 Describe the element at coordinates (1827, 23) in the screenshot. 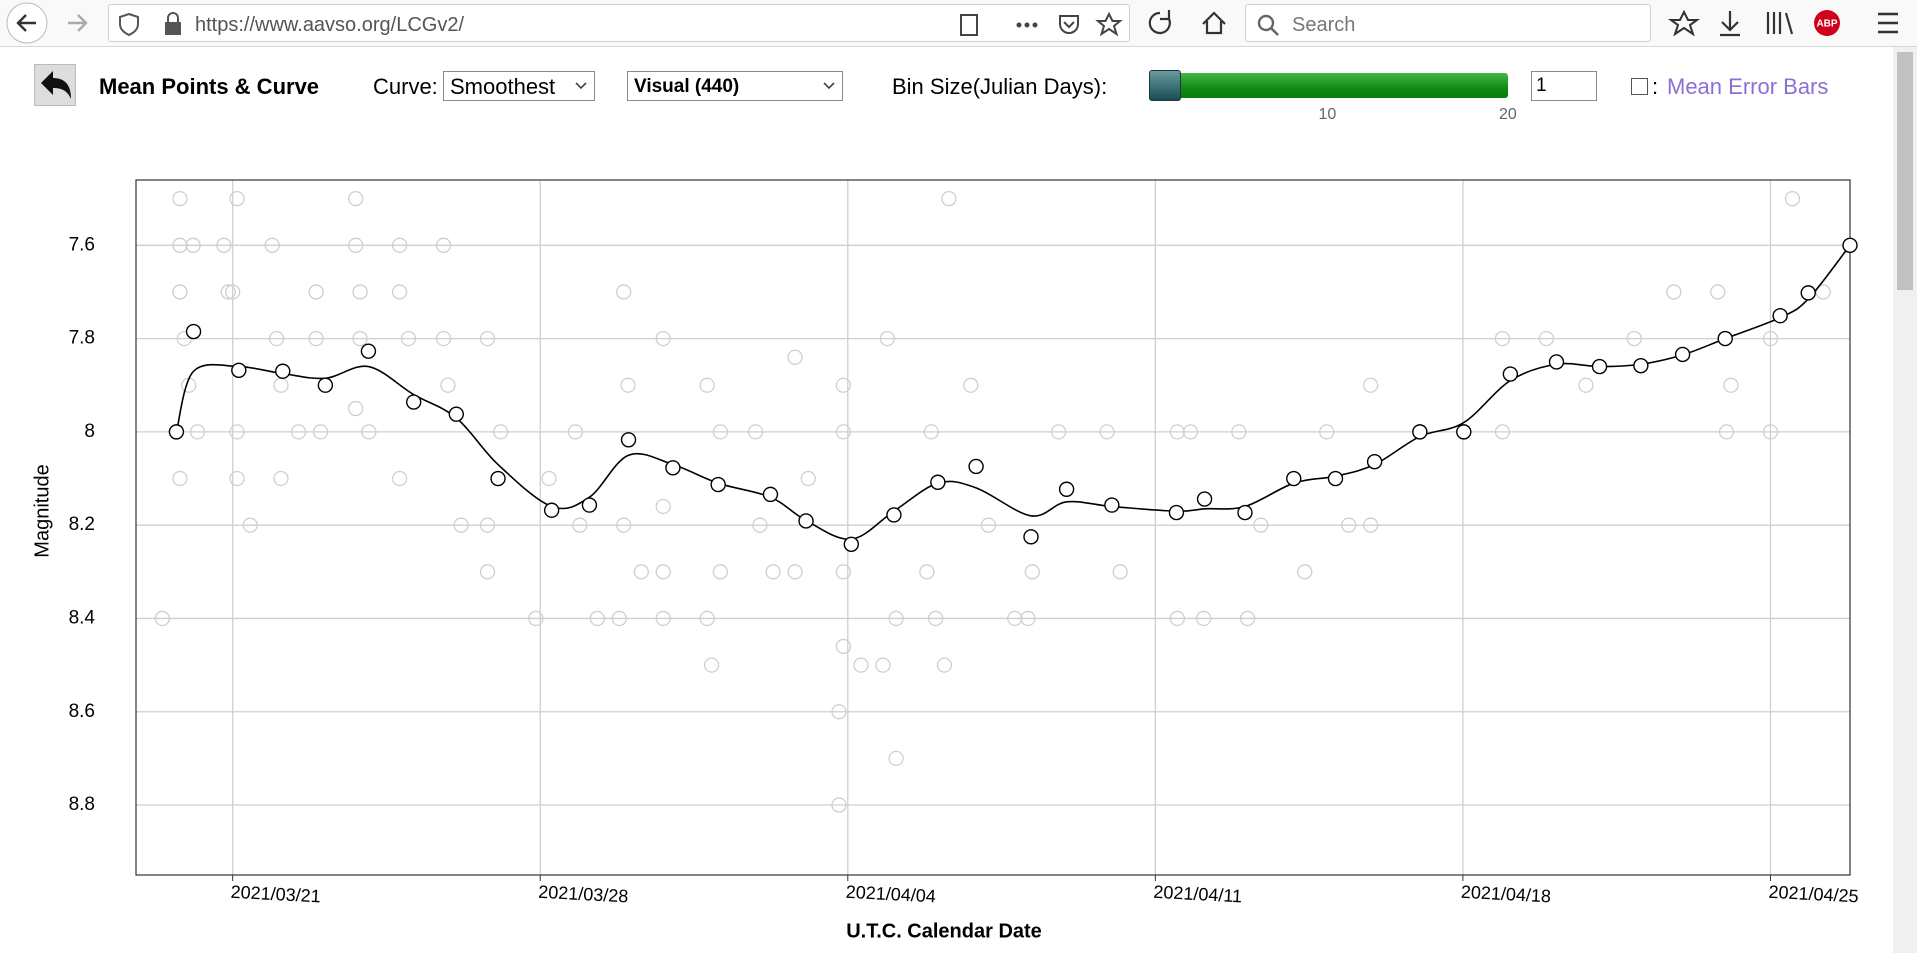

I see `adblock-button` at that location.